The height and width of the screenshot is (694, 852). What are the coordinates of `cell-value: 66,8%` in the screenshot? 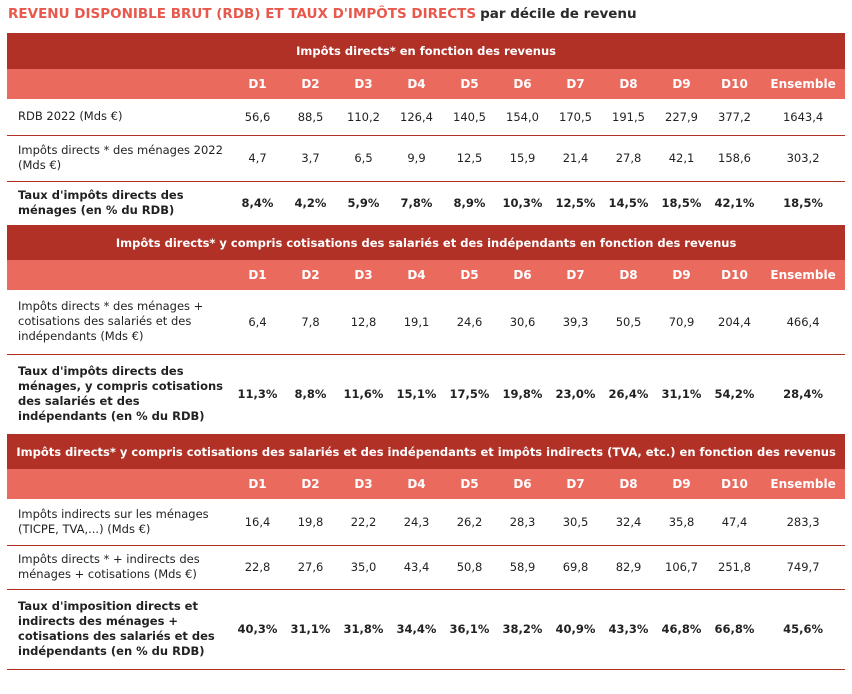 It's located at (734, 629).